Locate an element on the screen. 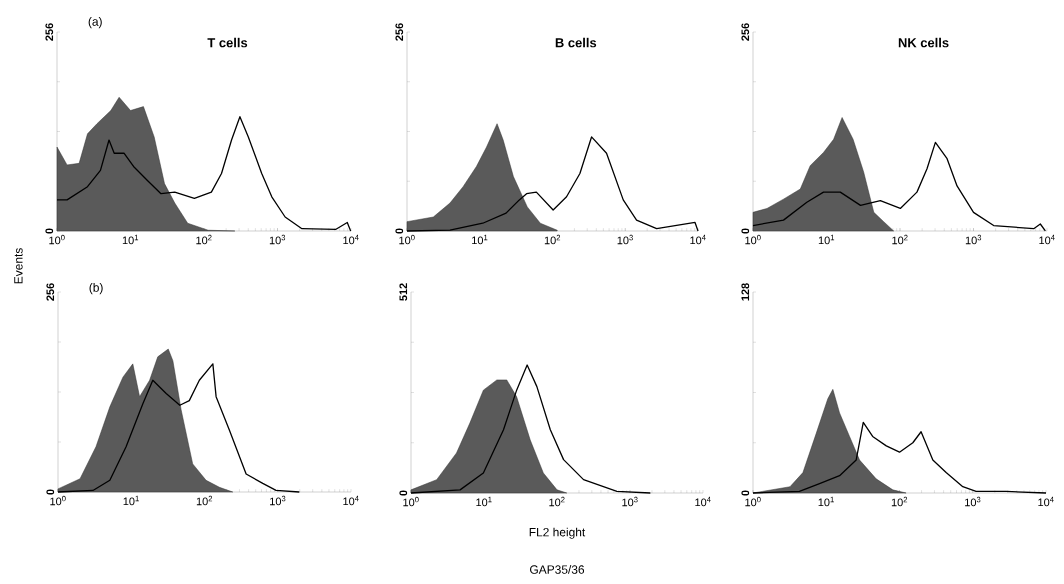  annotation: (b) is located at coordinates (96, 289).